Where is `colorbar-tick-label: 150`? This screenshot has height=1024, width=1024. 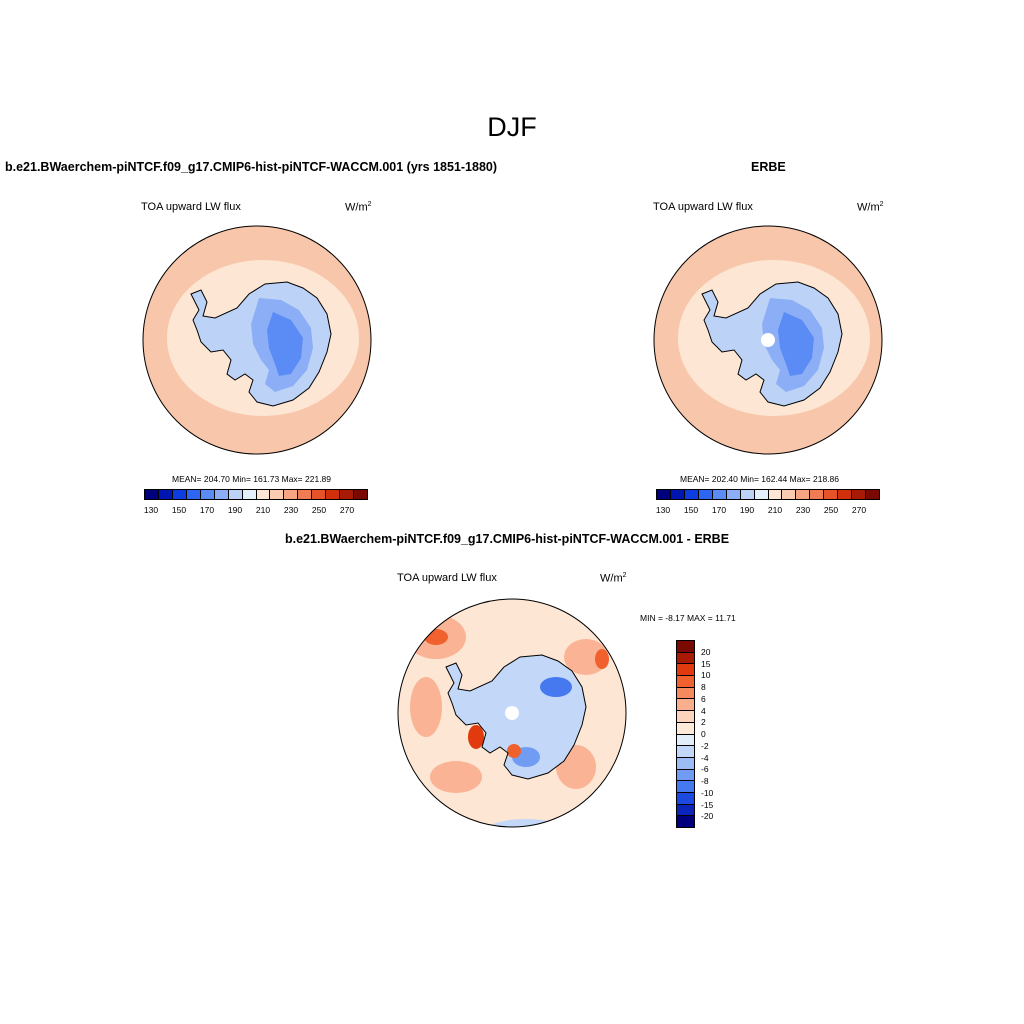
colorbar-tick-label: 150 is located at coordinates (179, 510).